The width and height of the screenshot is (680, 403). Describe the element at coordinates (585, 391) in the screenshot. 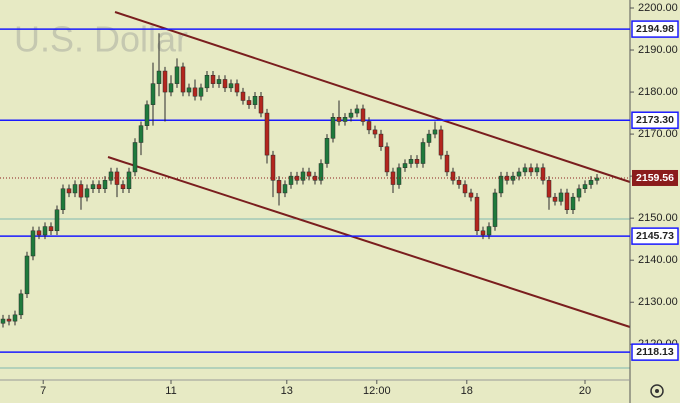

I see `x-tick-label: 20` at that location.